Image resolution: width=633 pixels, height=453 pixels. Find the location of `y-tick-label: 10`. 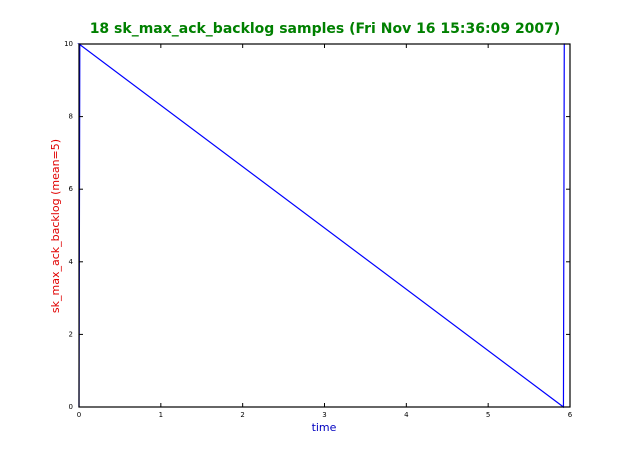

y-tick-label: 10 is located at coordinates (68, 44).